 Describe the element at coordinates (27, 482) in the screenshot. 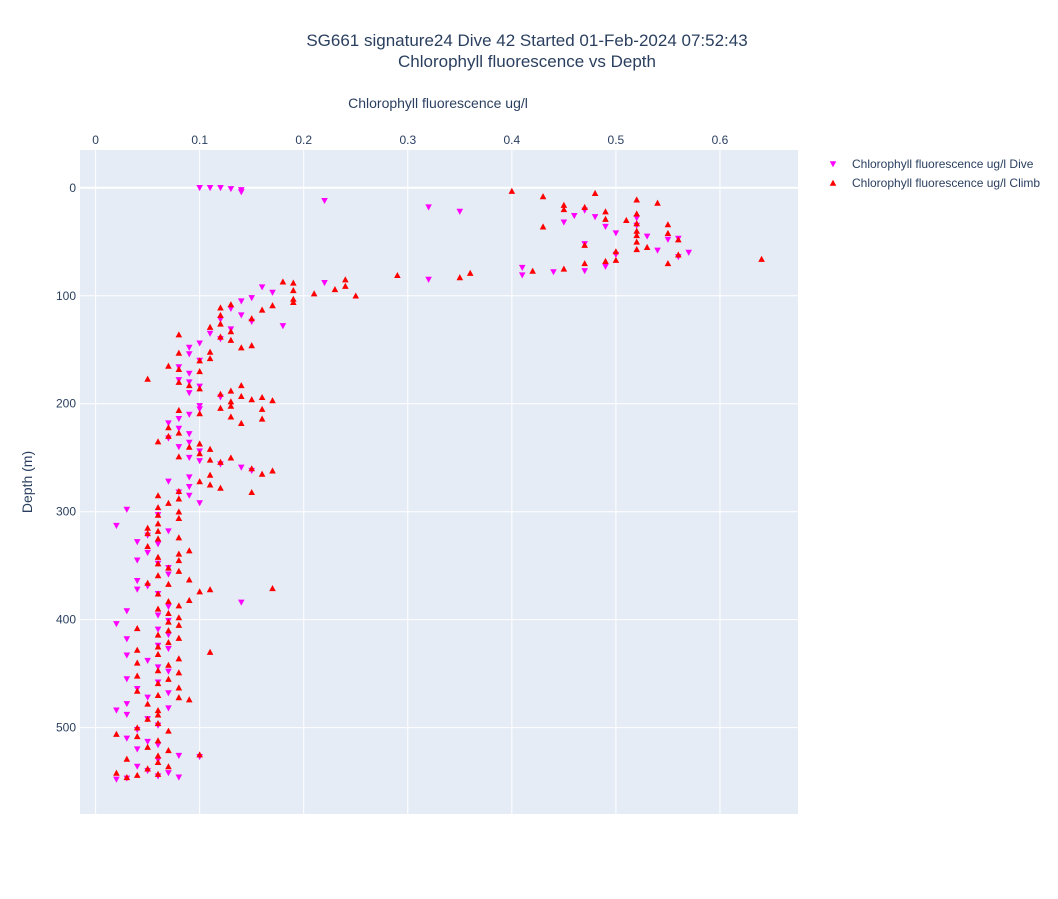

I see `y-axis-title: Depth (m)` at that location.